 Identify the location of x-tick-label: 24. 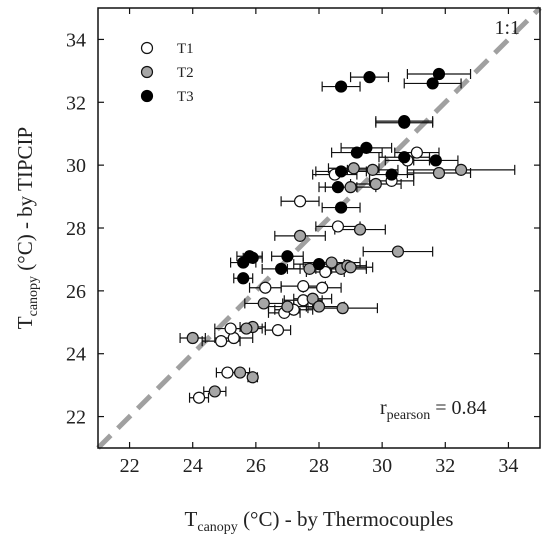
(193, 466).